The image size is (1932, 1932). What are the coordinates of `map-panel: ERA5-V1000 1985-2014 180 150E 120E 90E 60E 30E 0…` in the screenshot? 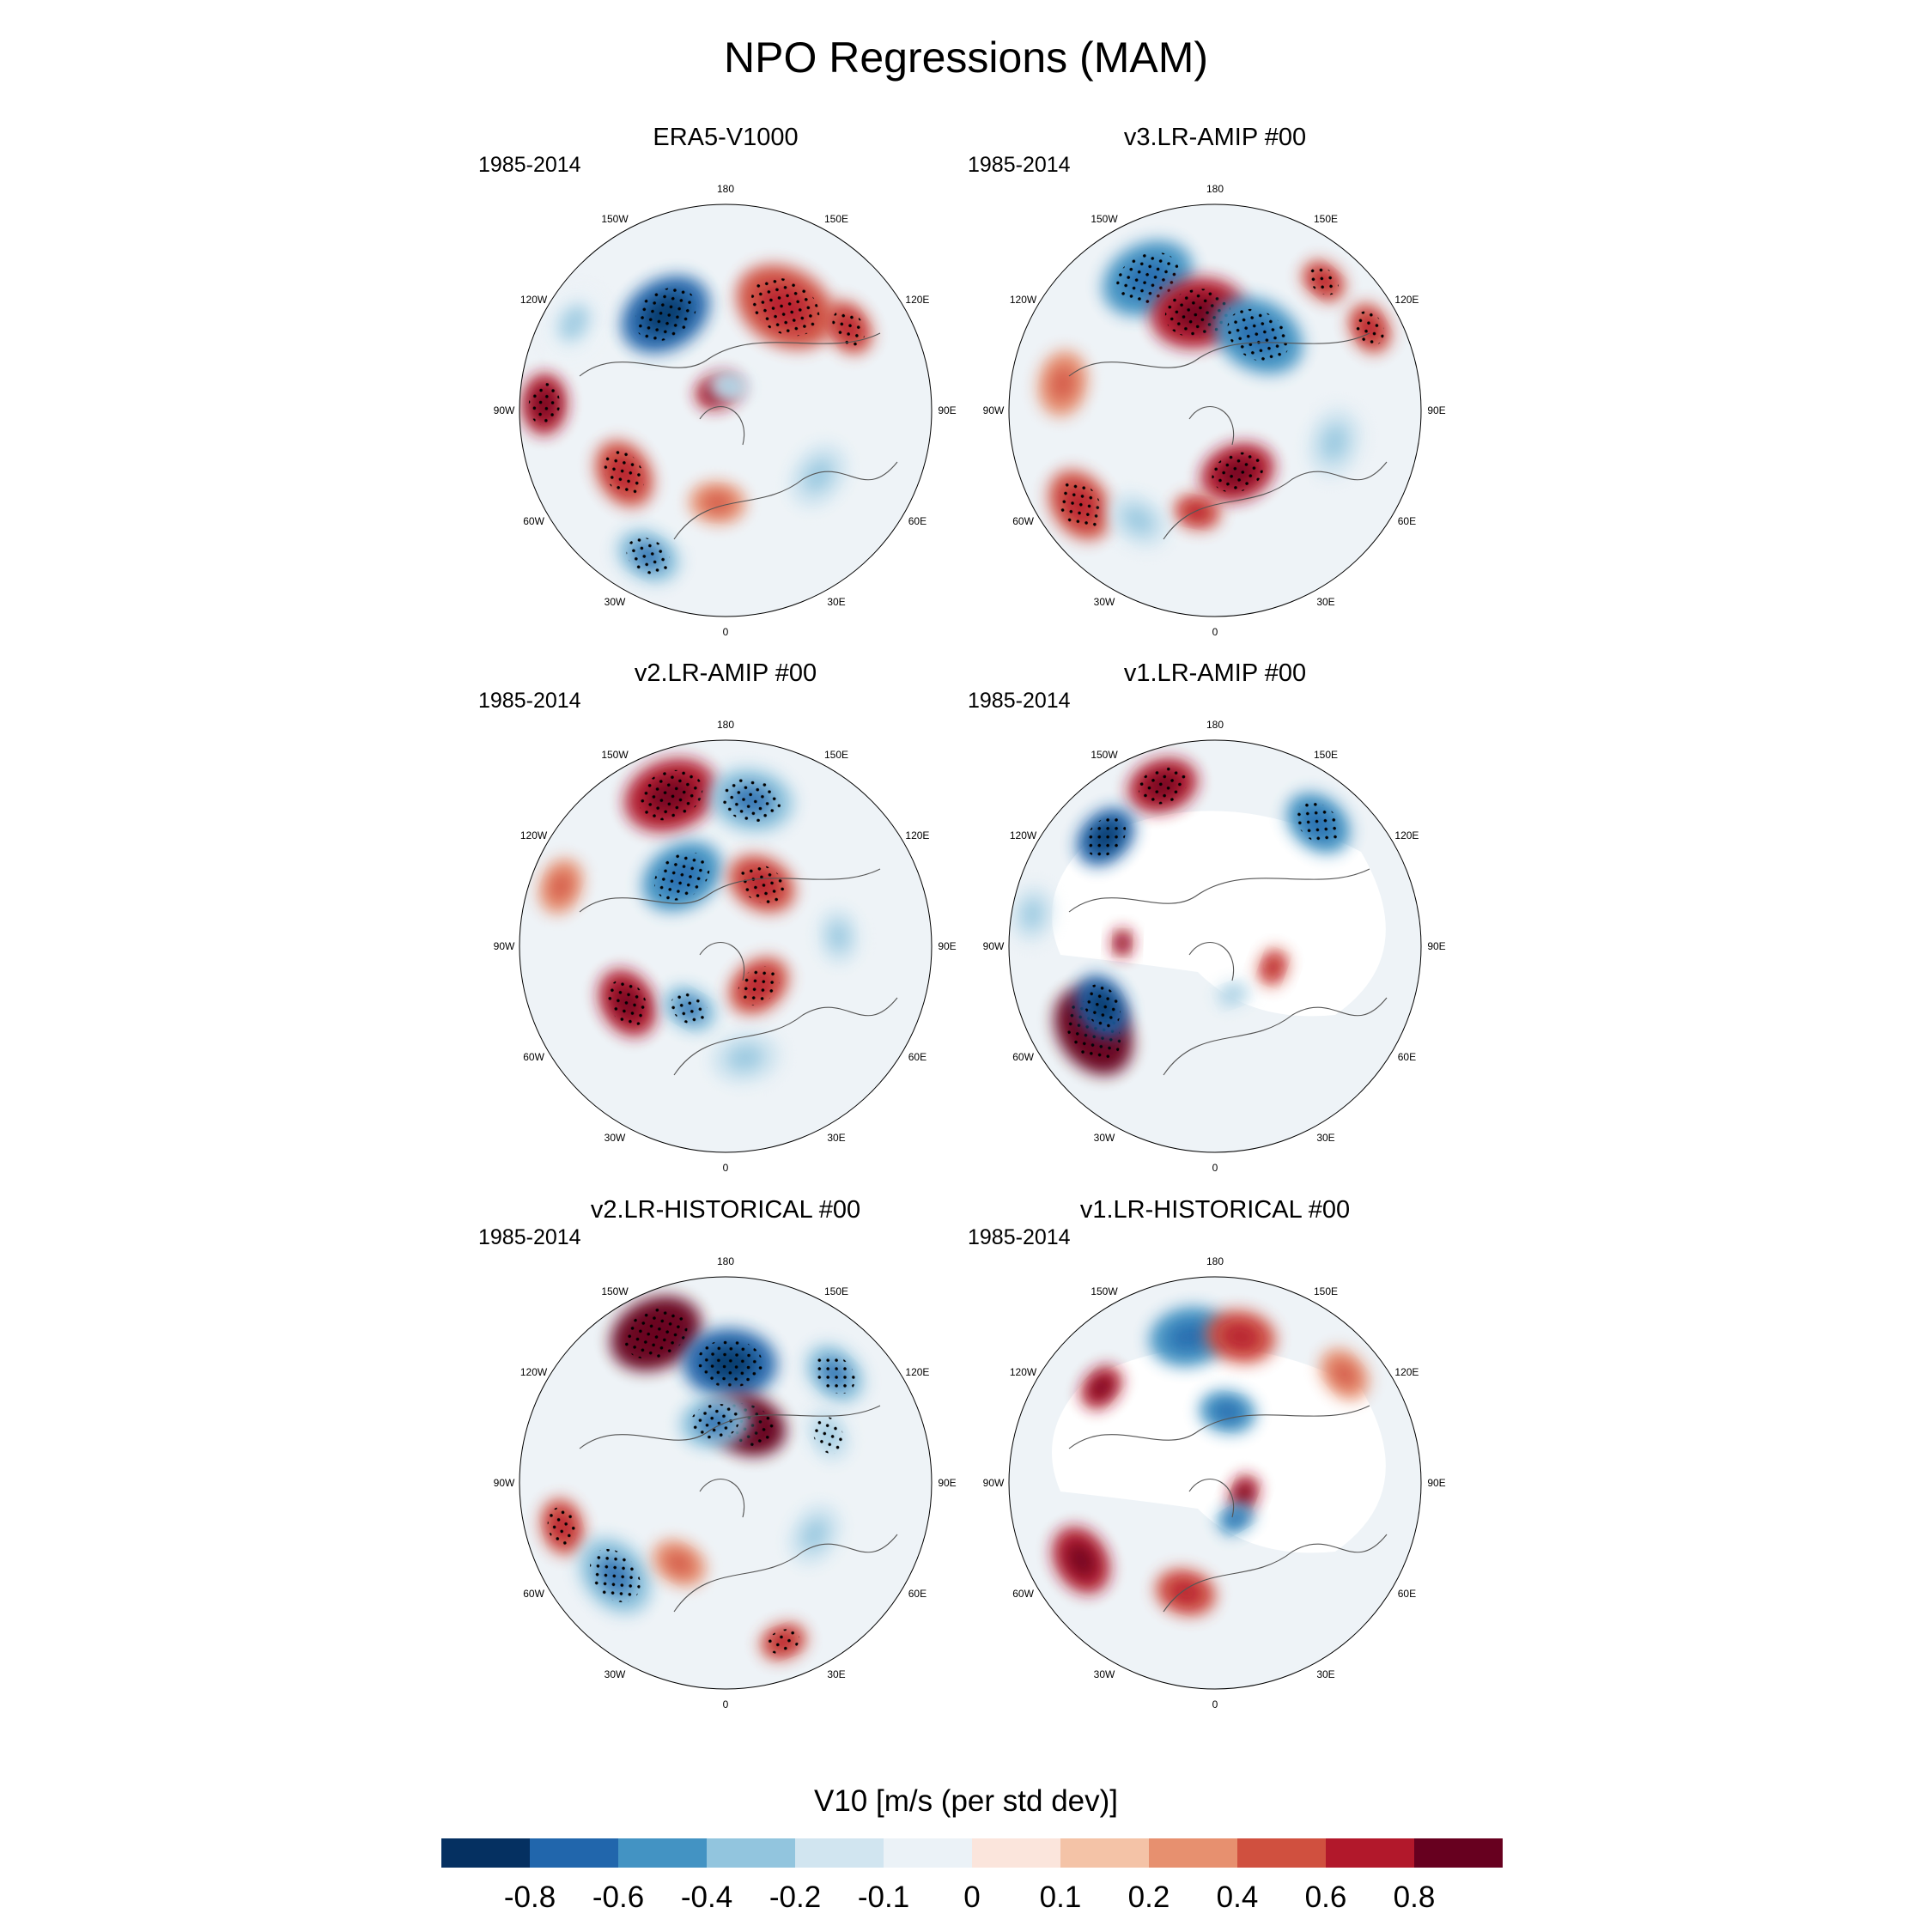 It's located at (722, 388).